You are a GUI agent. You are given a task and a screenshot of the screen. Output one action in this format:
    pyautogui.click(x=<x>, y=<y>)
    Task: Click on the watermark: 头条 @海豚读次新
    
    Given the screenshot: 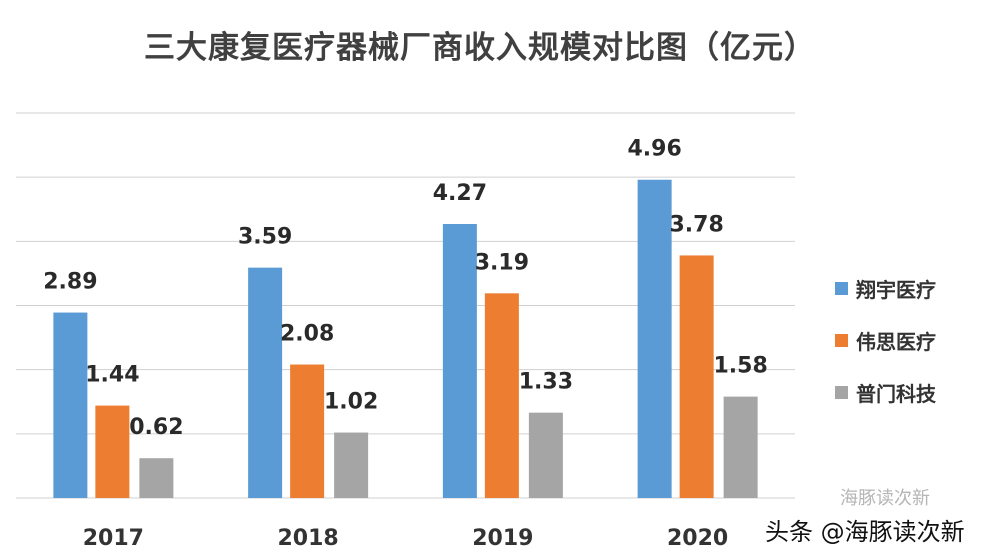 What is the action you would take?
    pyautogui.click(x=865, y=532)
    